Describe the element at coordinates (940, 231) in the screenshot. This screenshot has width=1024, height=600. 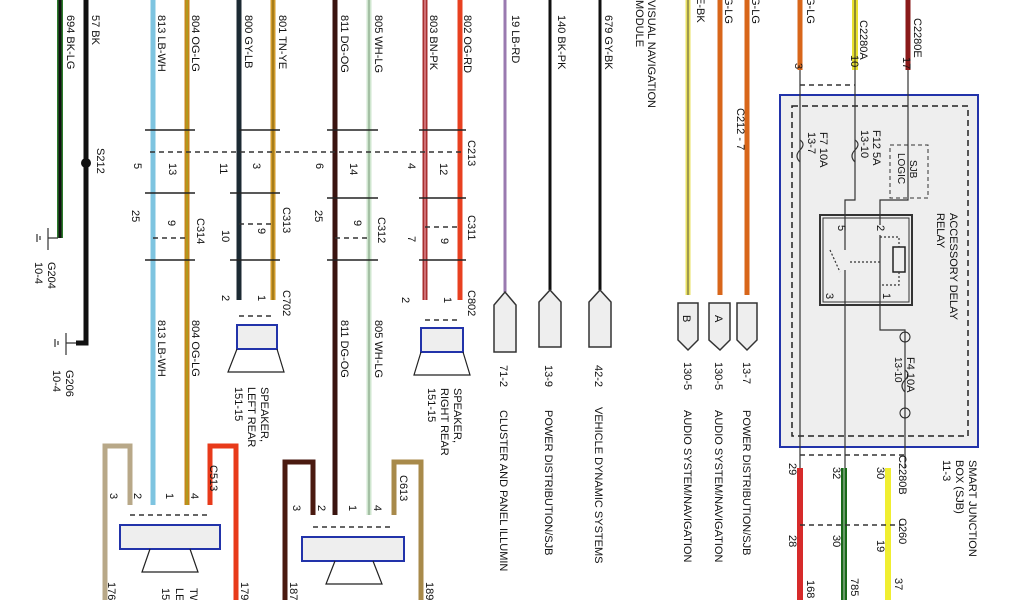
I see `relay-label: RELAY` at that location.